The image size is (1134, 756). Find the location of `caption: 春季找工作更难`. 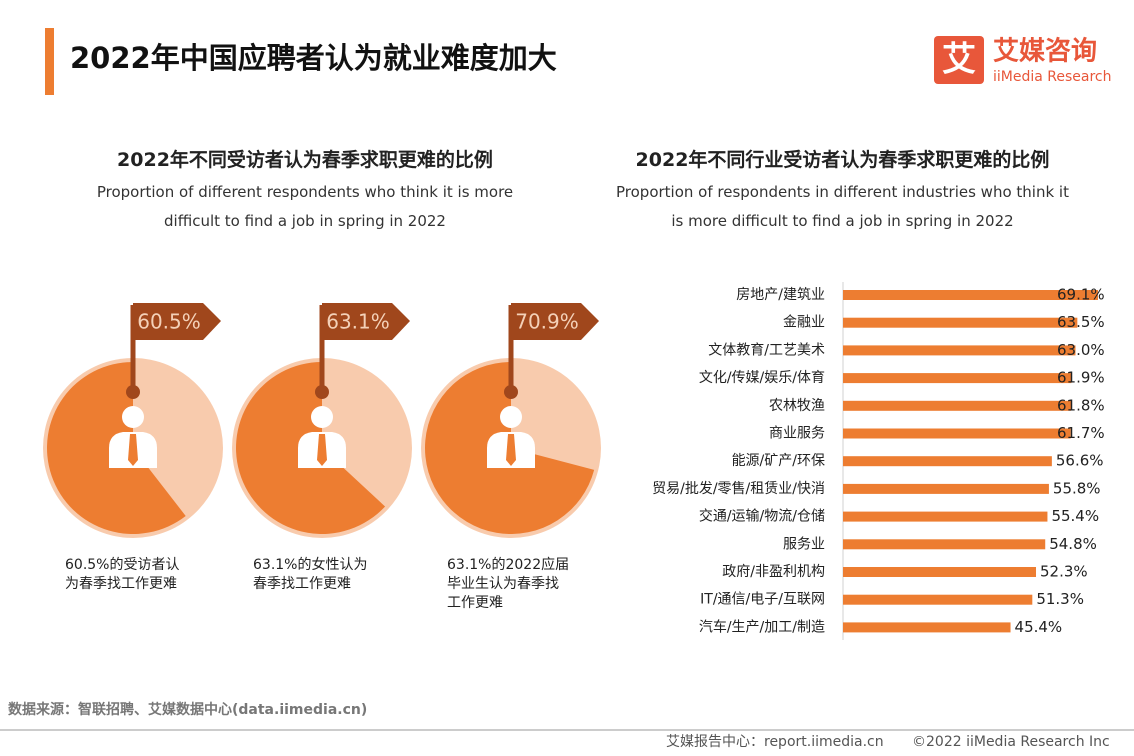

caption: 春季找工作更难 is located at coordinates (302, 584).